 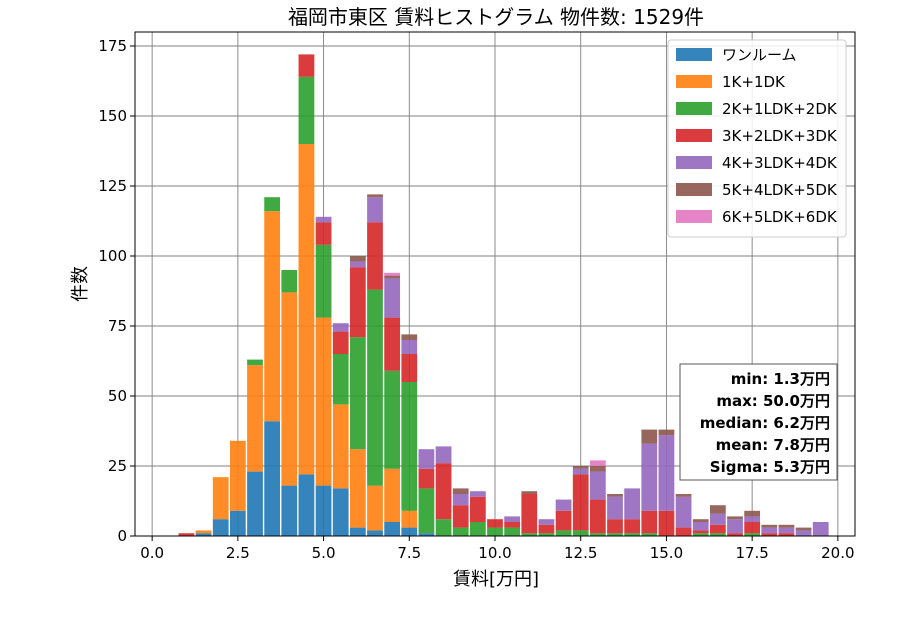 I want to click on legend-label: 1K+1DK, so click(x=754, y=82).